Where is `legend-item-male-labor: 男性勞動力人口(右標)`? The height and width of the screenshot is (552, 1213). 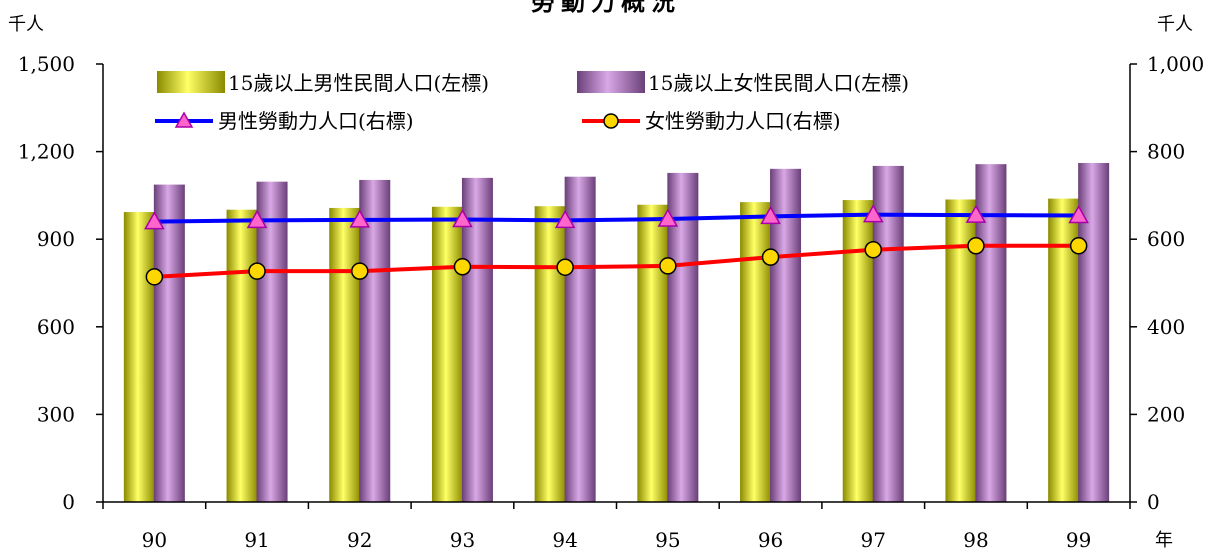 legend-item-male-labor: 男性勞動力人口(右標) is located at coordinates (284, 121).